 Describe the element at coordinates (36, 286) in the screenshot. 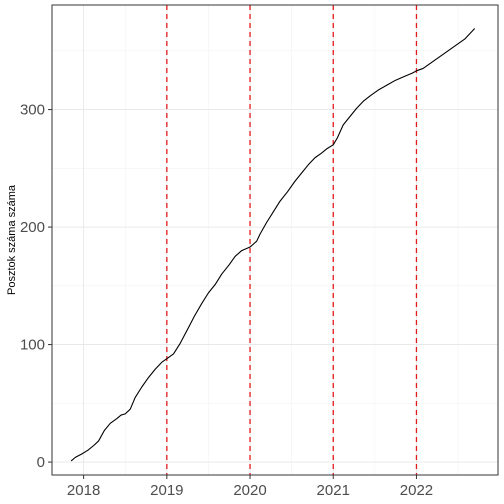

I see `y-axis: 0 100 200 300` at that location.